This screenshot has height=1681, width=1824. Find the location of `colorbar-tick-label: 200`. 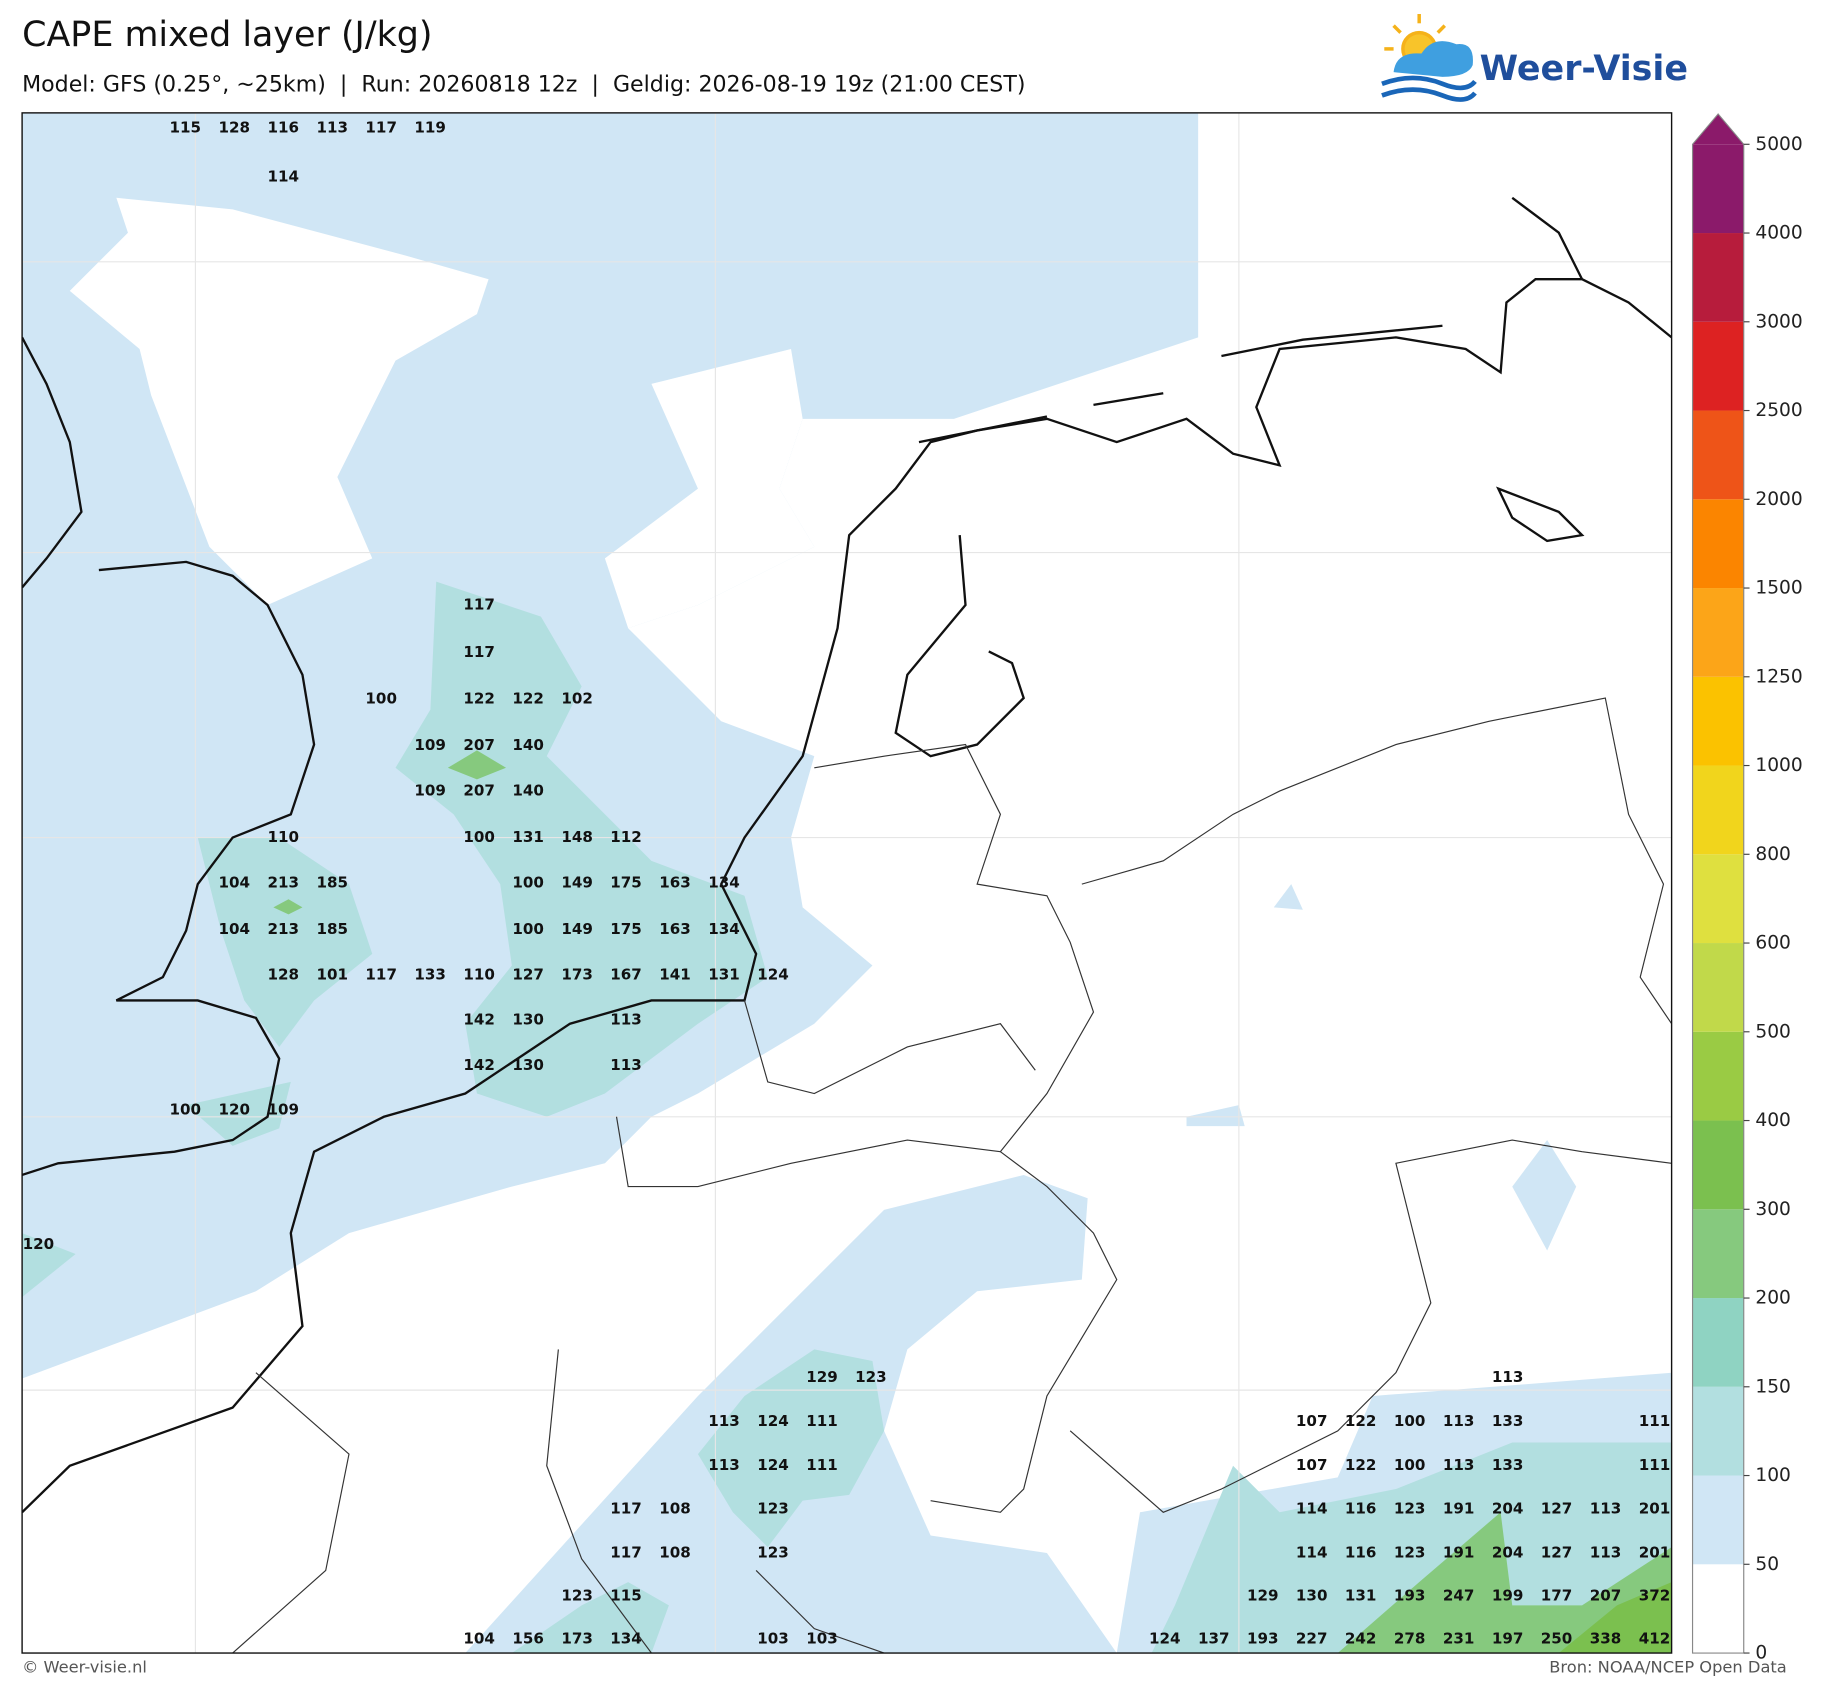

colorbar-tick-label: 200 is located at coordinates (1773, 1298).